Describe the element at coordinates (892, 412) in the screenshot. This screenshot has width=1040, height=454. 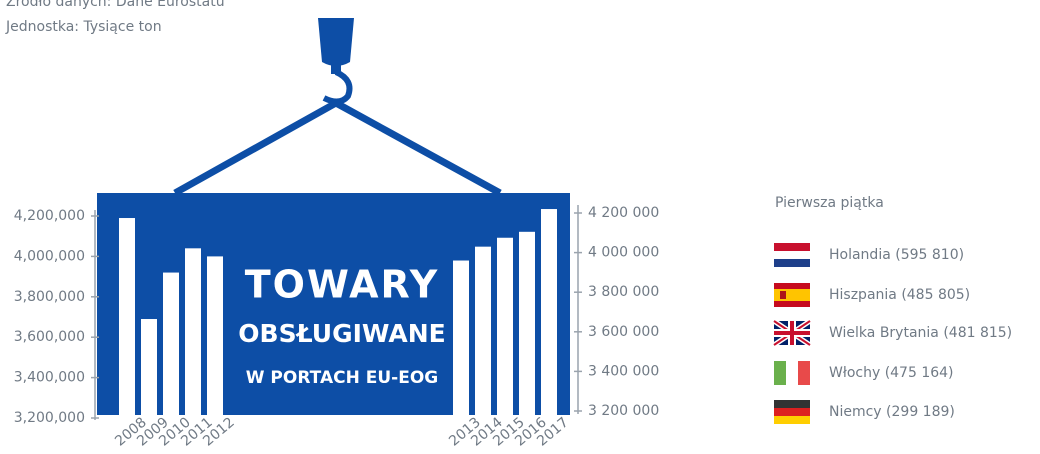
I see `legend-label: Niemcy (299 189)` at that location.